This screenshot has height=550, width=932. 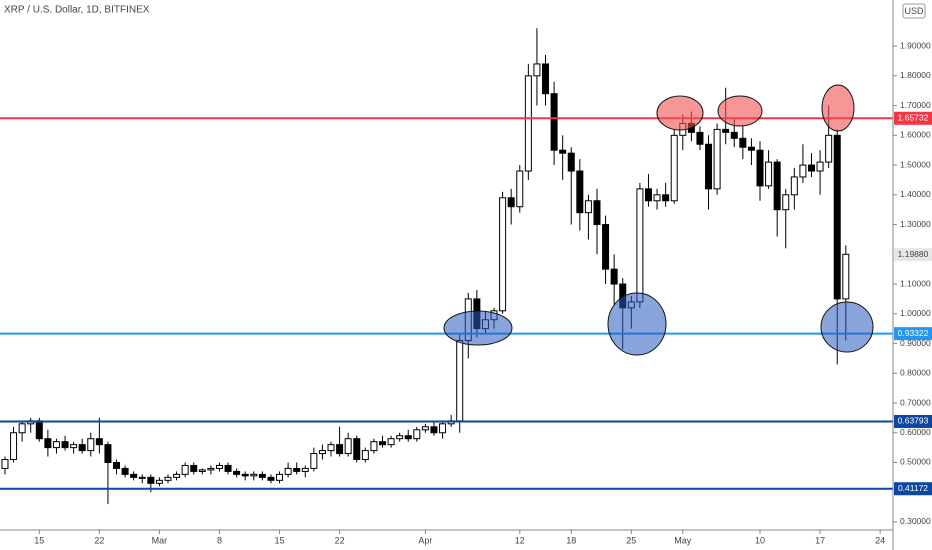 What do you see at coordinates (39, 540) in the screenshot?
I see `x-tick-label: 15` at bounding box center [39, 540].